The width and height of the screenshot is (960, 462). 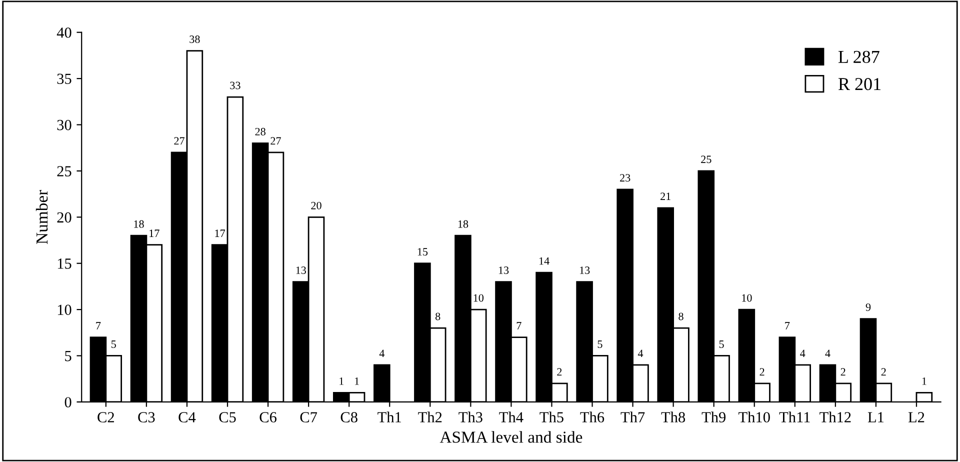 What do you see at coordinates (235, 86) in the screenshot?
I see `data-label: 33` at bounding box center [235, 86].